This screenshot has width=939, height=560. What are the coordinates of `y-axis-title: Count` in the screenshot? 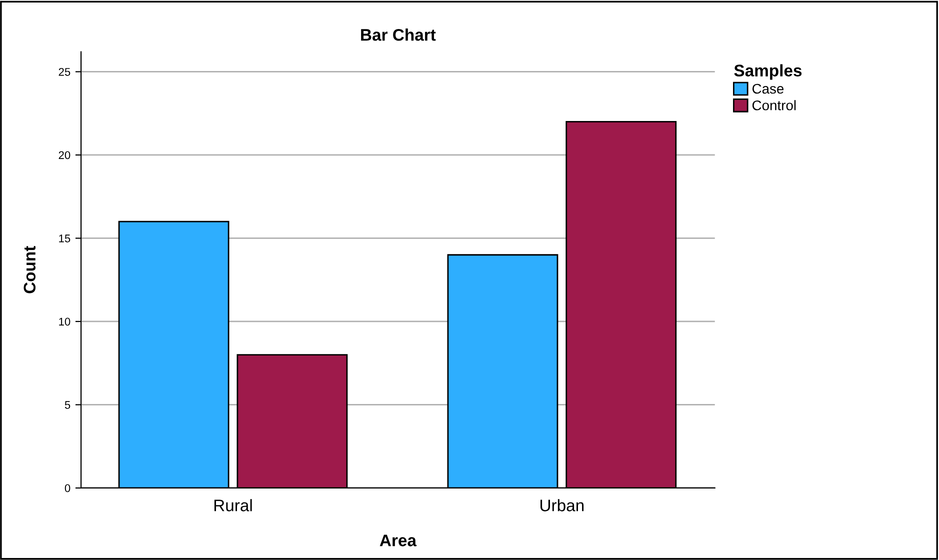 It's located at (30, 270).